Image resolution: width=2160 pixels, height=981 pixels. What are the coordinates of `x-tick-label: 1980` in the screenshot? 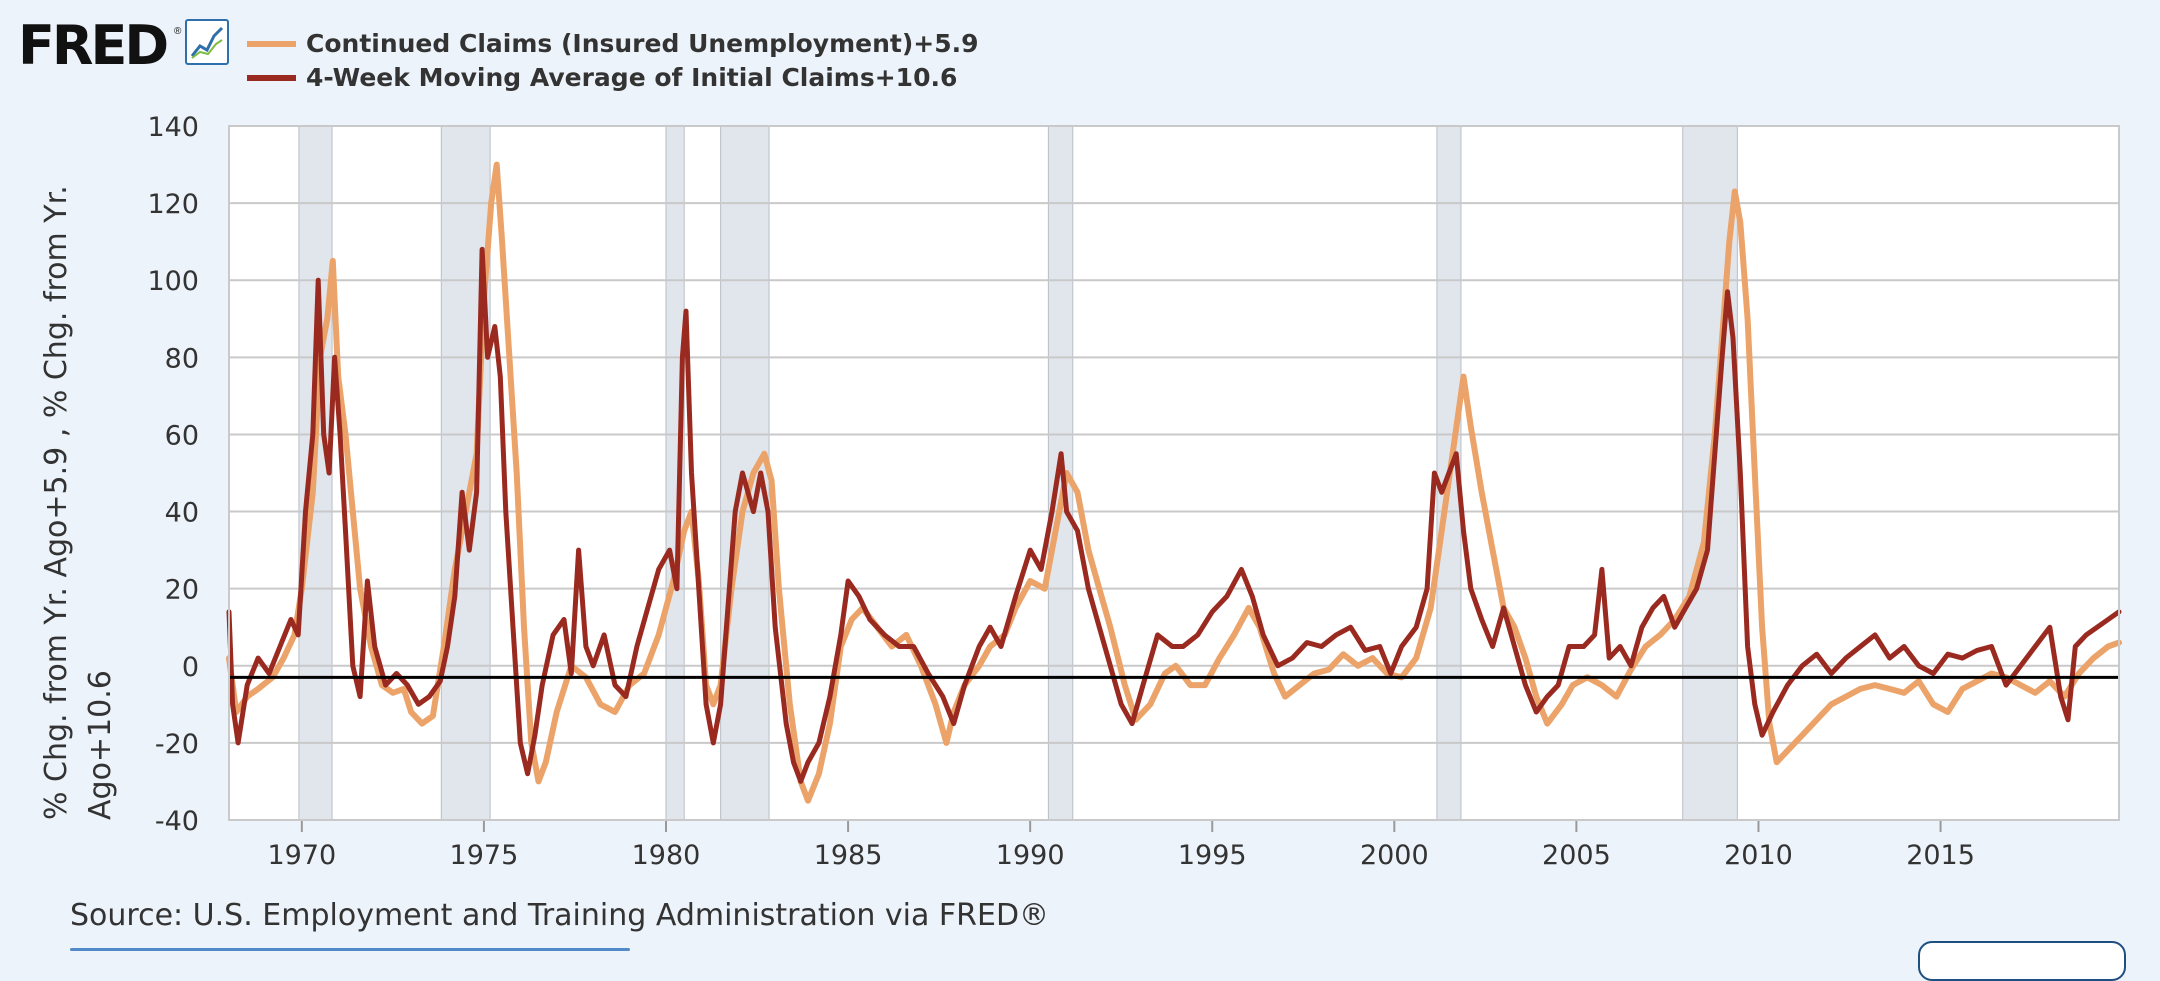 It's located at (666, 855).